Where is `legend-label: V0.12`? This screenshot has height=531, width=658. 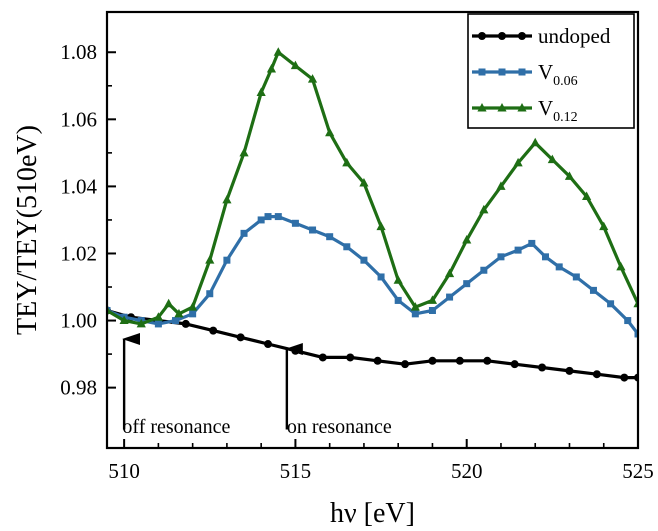 legend-label: V0.12 is located at coordinates (558, 110).